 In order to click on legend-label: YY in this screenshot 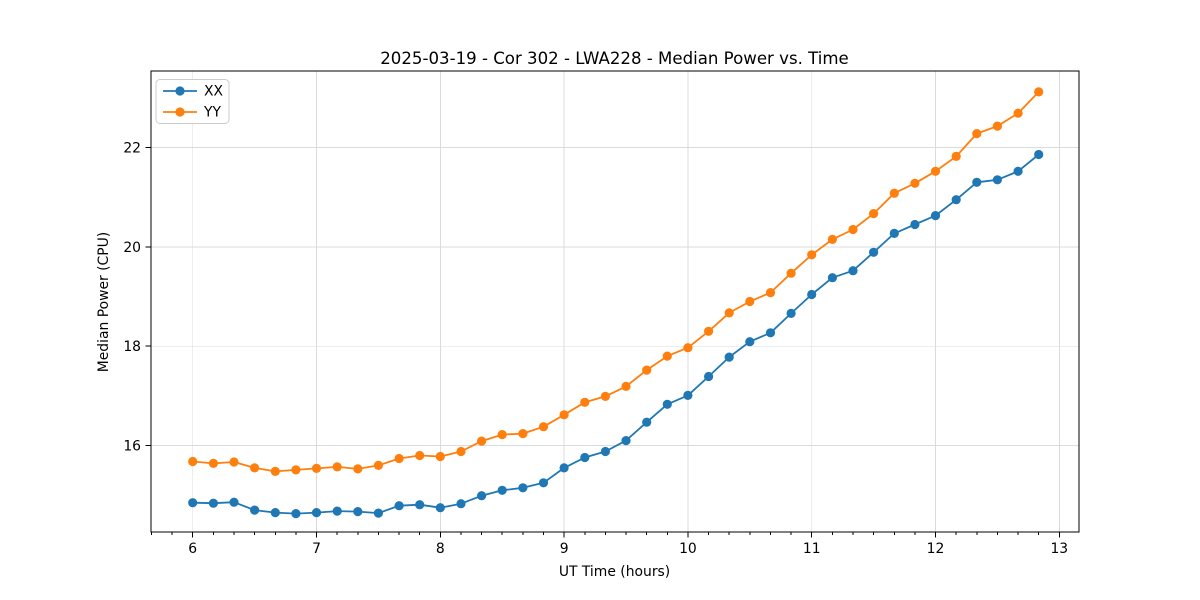, I will do `click(212, 113)`.